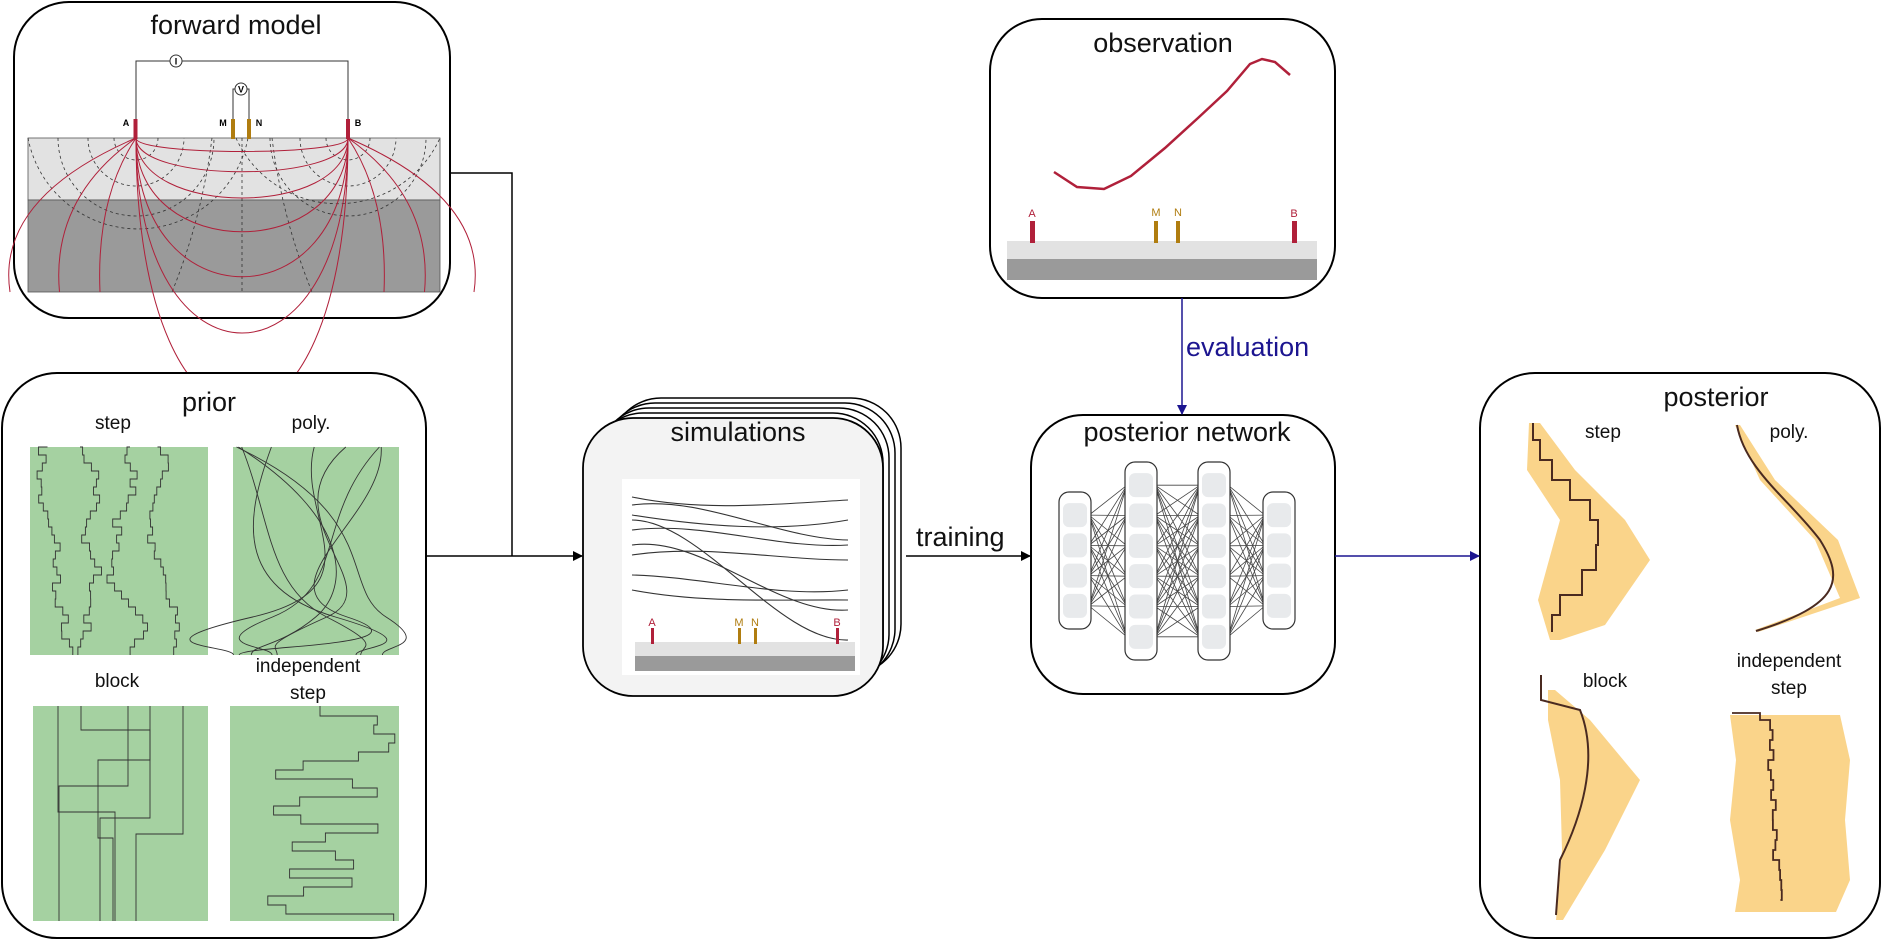 This screenshot has height=940, width=1883. What do you see at coordinates (1172, 124) in the screenshot?
I see `observation-curve` at bounding box center [1172, 124].